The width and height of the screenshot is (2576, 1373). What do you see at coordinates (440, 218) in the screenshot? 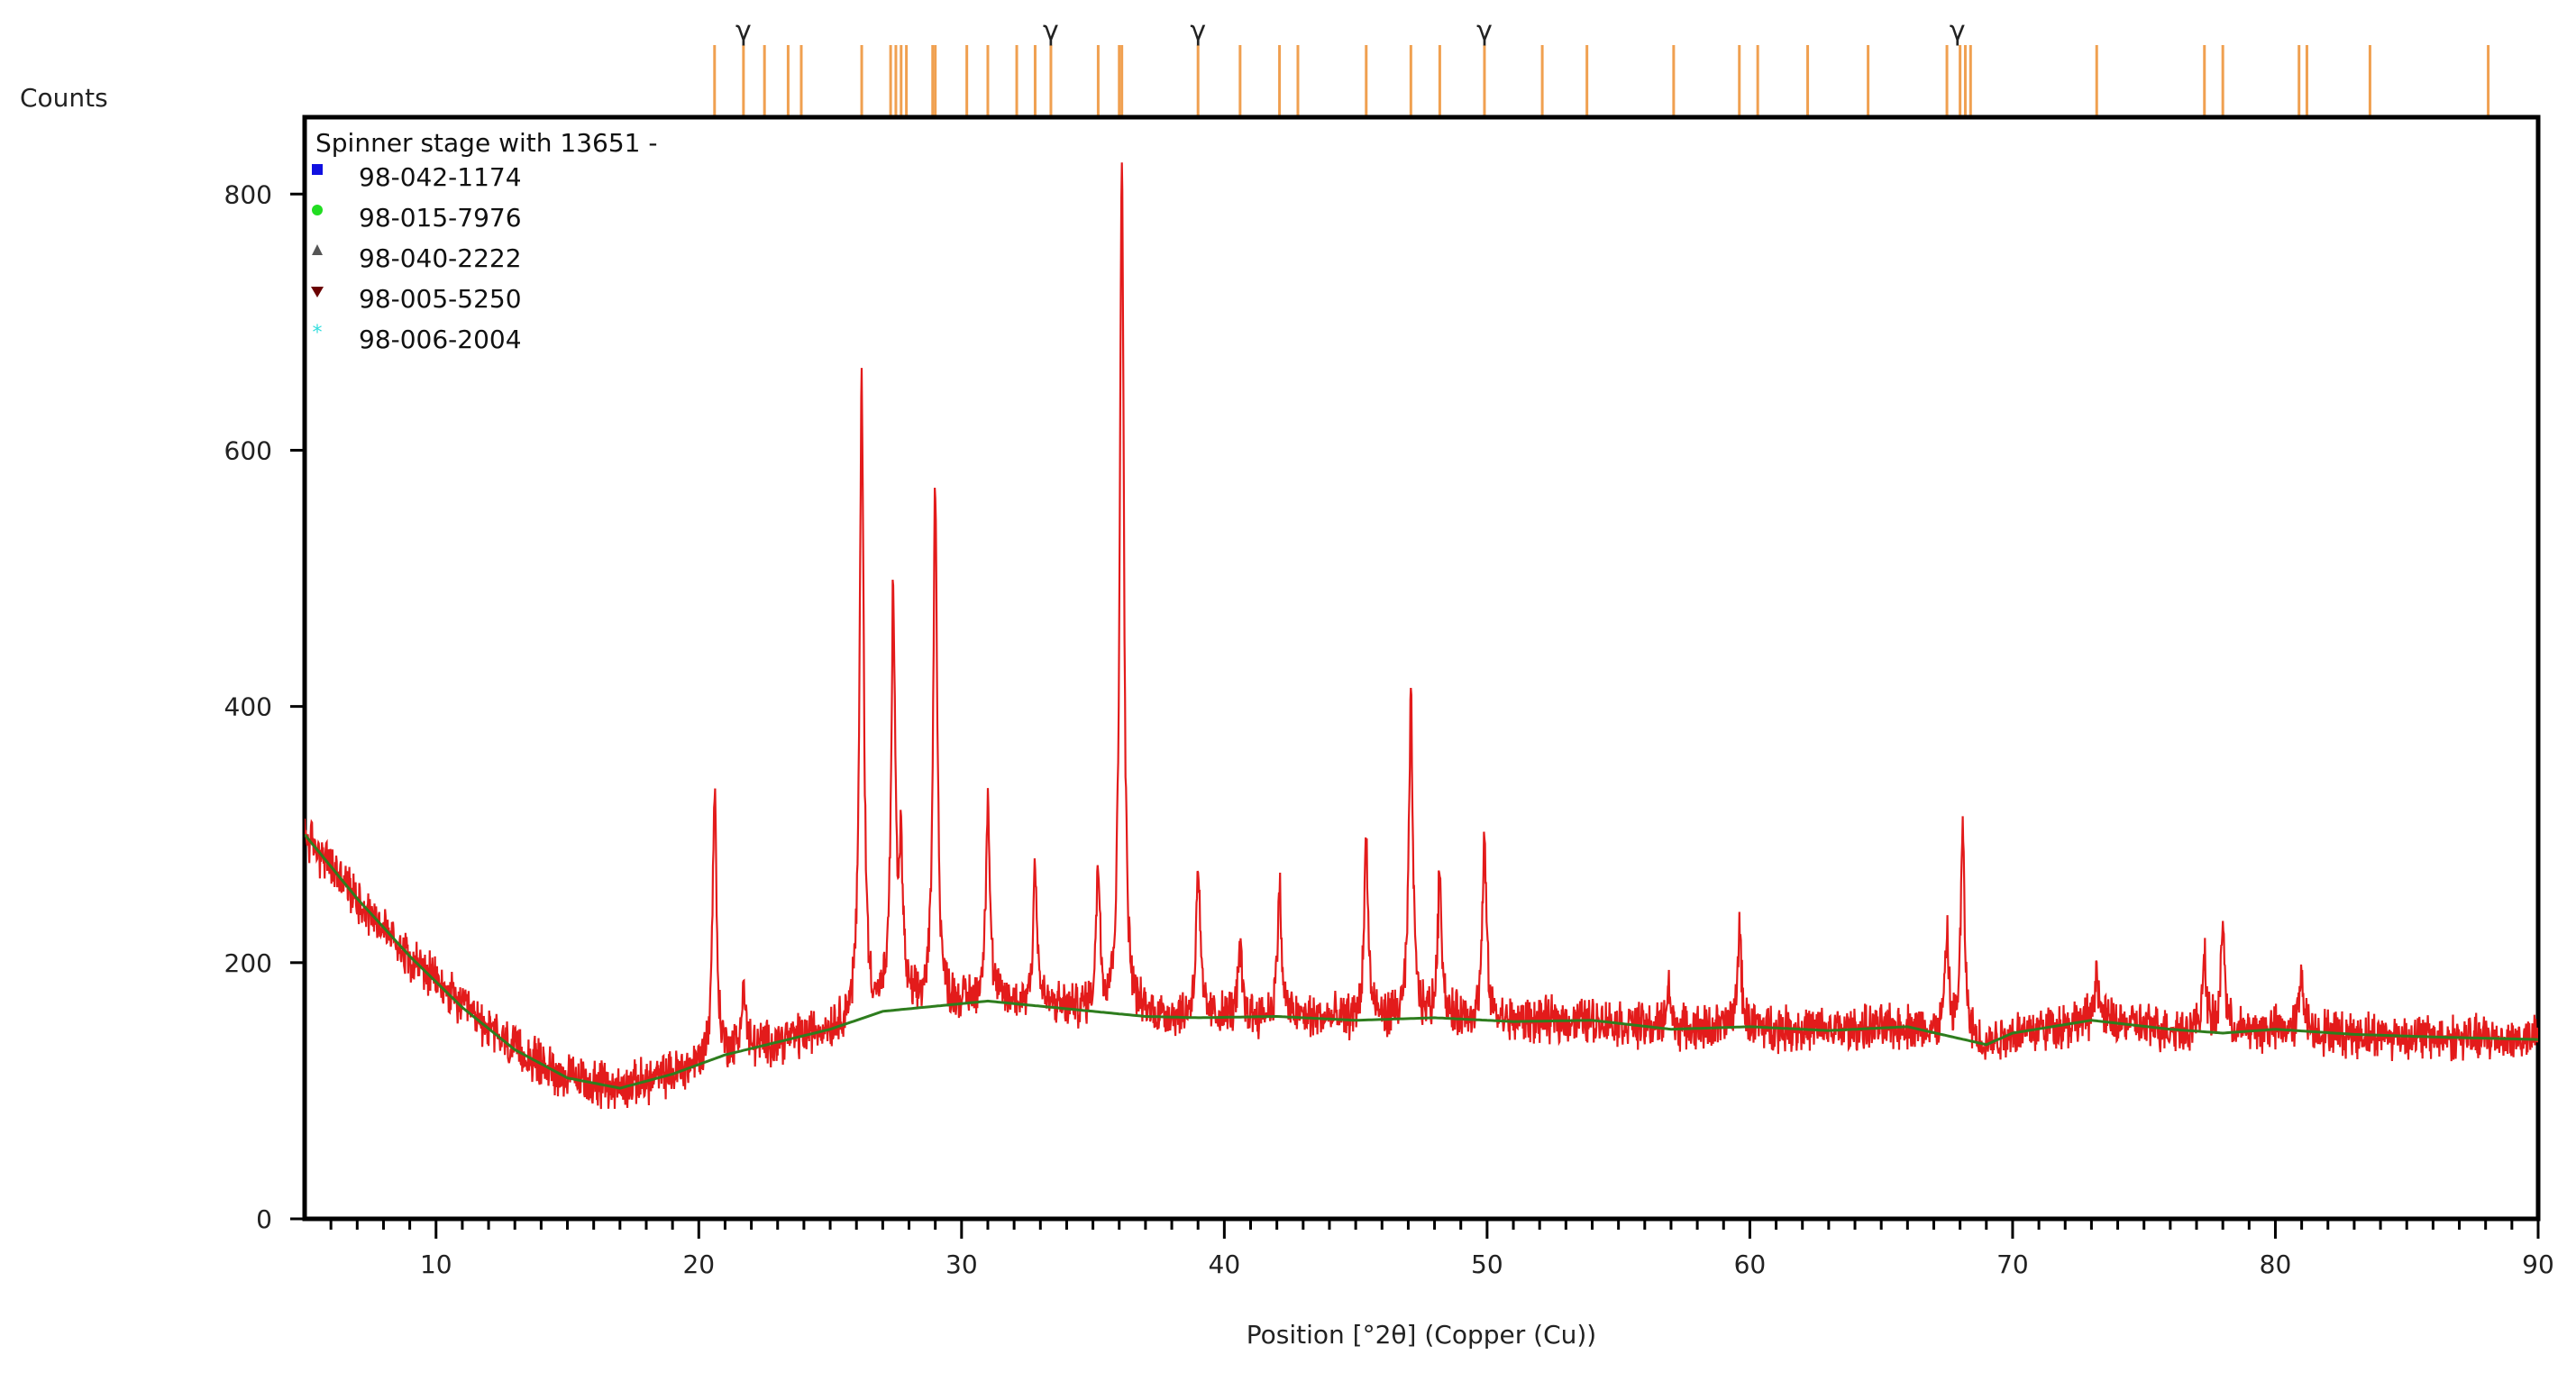
I see `legend-label: 98-015-7976` at bounding box center [440, 218].